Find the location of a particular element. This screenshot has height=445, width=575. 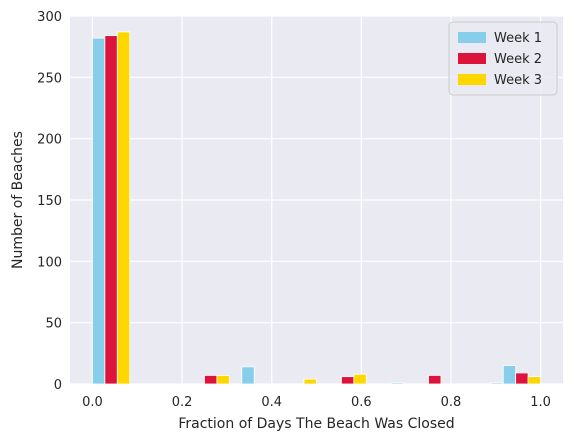

y-tick-label: 150 is located at coordinates (49, 201).